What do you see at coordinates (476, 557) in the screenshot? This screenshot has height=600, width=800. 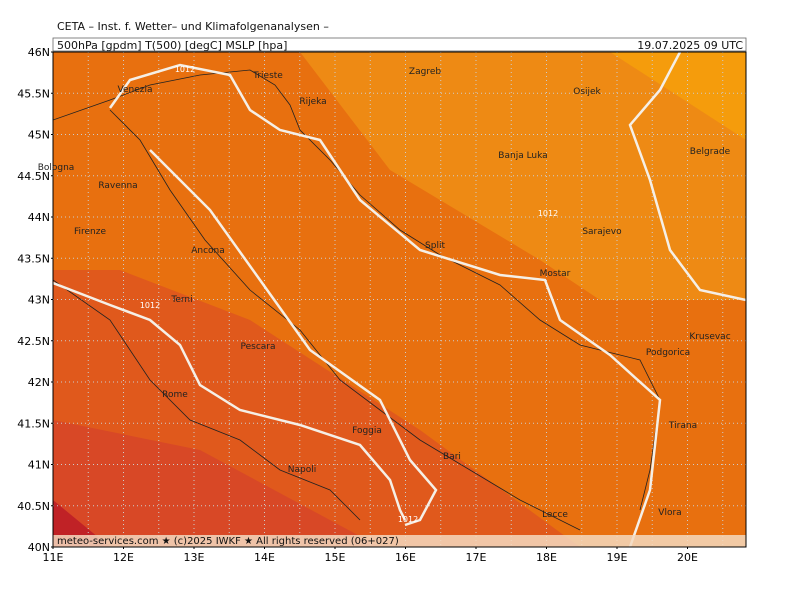 I see `lon-label: 17E` at bounding box center [476, 557].